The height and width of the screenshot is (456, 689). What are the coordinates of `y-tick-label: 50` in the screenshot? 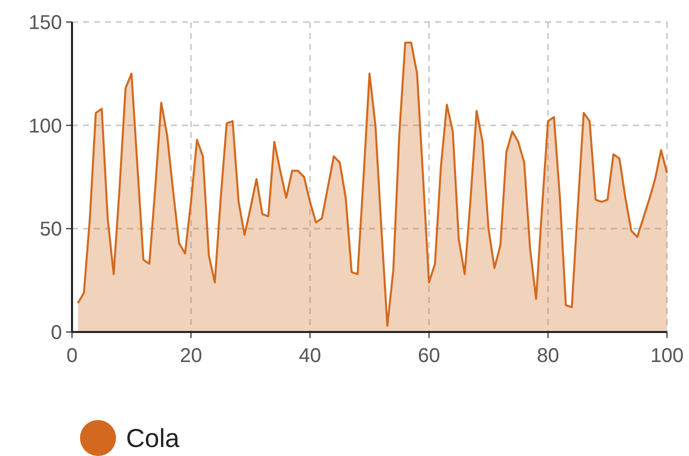 It's located at (51, 229).